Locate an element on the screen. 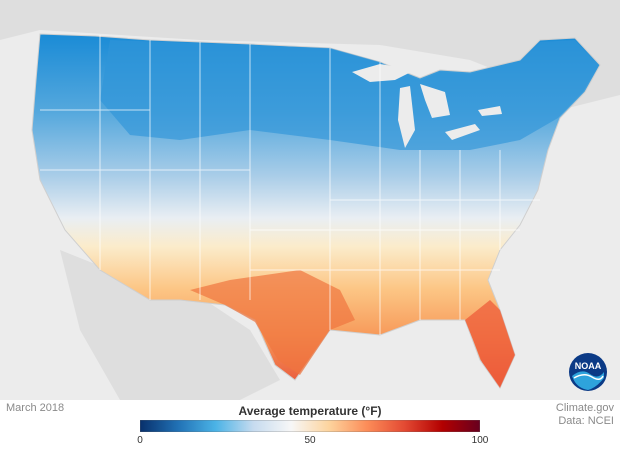 This screenshot has height=450, width=620. legend-title: Average temperature (°F) is located at coordinates (310, 411).